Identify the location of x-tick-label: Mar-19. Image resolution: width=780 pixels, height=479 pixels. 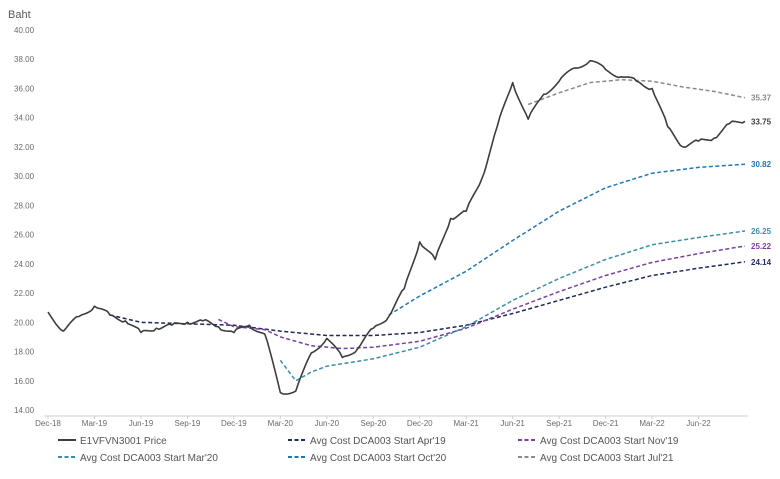
(95, 423).